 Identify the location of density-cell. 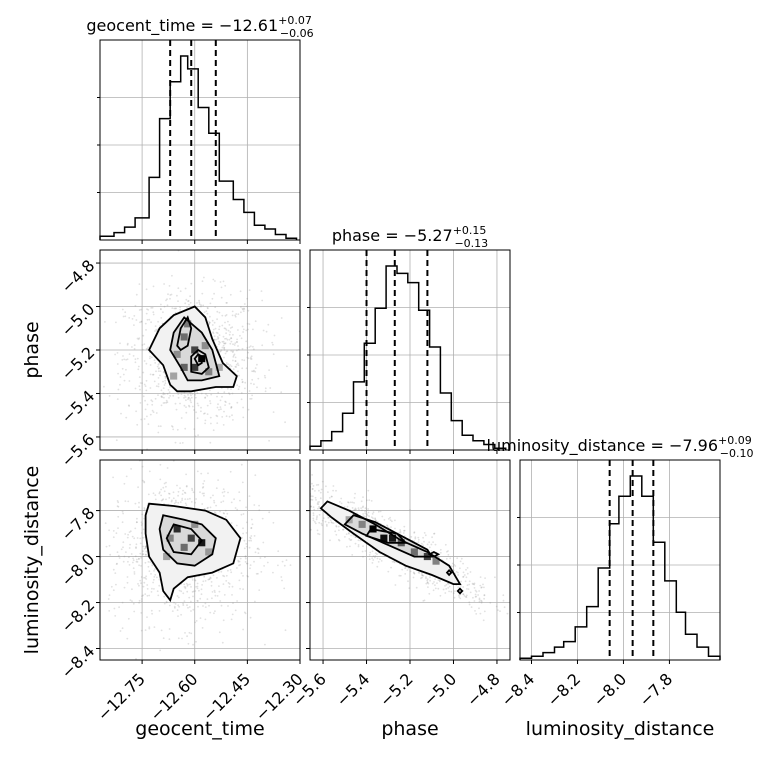
(177, 354).